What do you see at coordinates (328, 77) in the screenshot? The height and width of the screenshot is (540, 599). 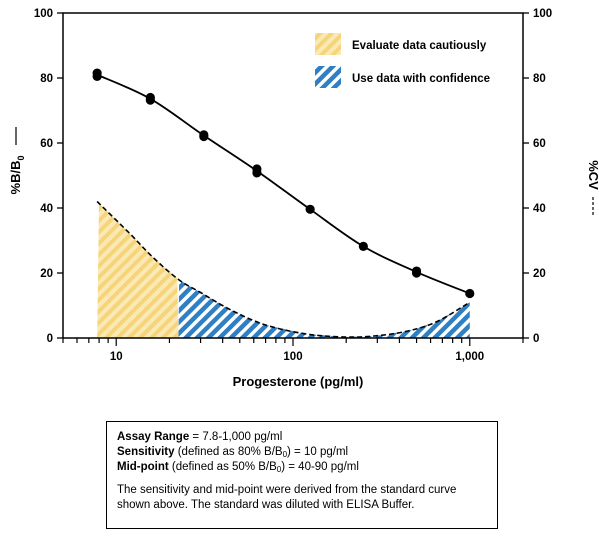 I see `legend-swatch-confidence` at bounding box center [328, 77].